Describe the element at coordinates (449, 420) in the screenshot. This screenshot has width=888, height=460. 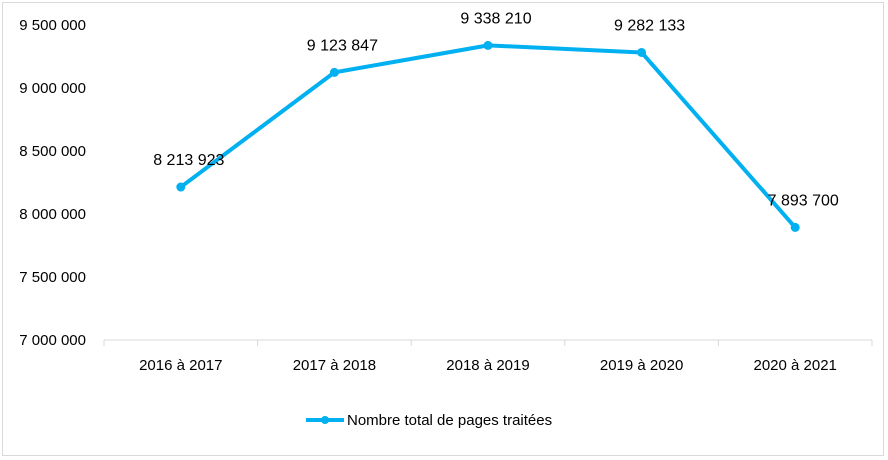
I see `legend-series-name: Nombre total de pages traitées` at that location.